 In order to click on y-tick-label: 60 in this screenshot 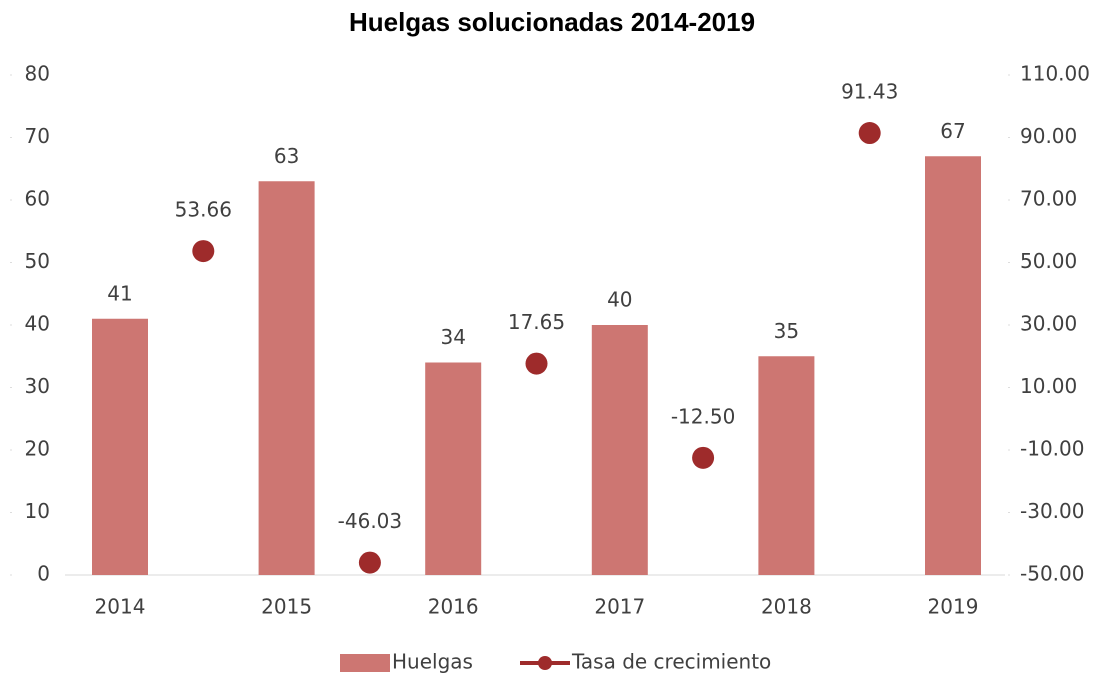, I will do `click(37, 199)`.